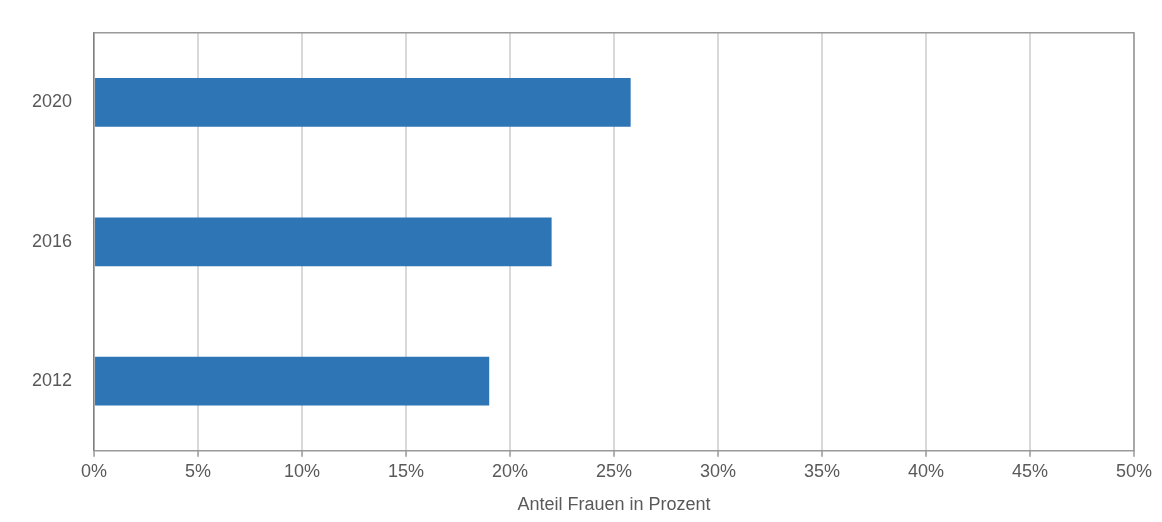  I want to click on x-tick-label: 25%, so click(614, 470).